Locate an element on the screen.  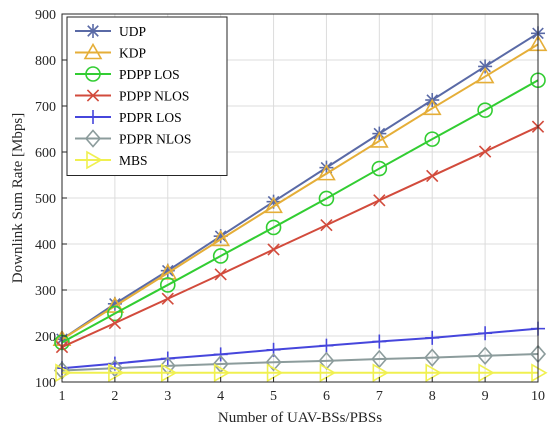
y-tick-label: 900 is located at coordinates (45, 15).